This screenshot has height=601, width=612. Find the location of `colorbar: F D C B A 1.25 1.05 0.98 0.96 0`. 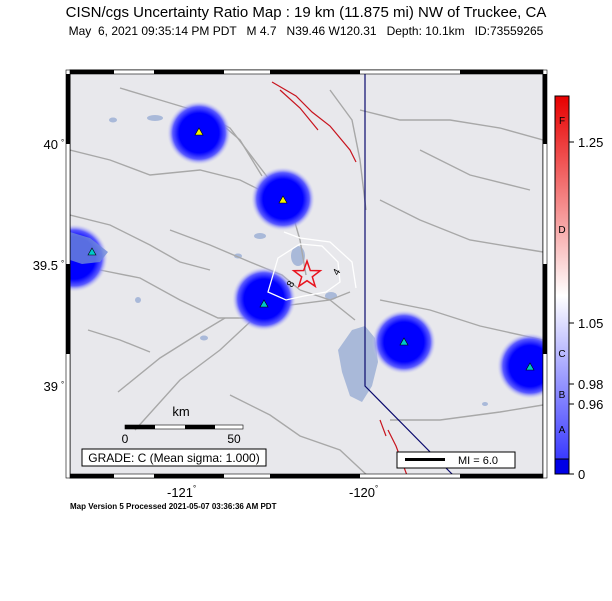

colorbar: F D C B A 1.25 1.05 0.98 0.96 0 is located at coordinates (578, 288).